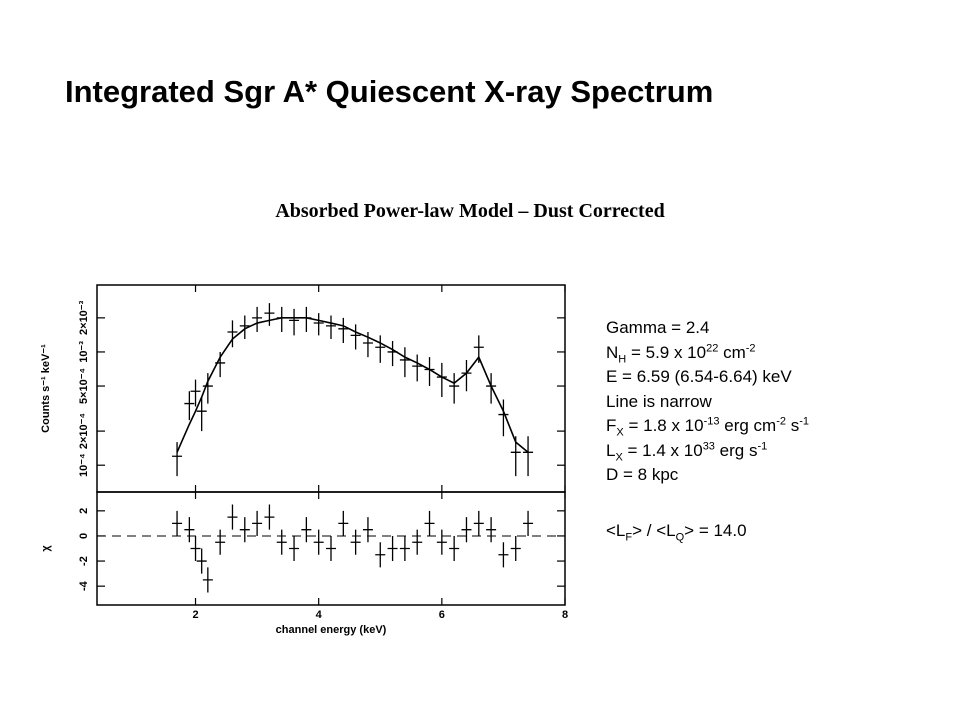 The width and height of the screenshot is (960, 720). Describe the element at coordinates (442, 615) in the screenshot. I see `x-tick-label: 6` at that location.